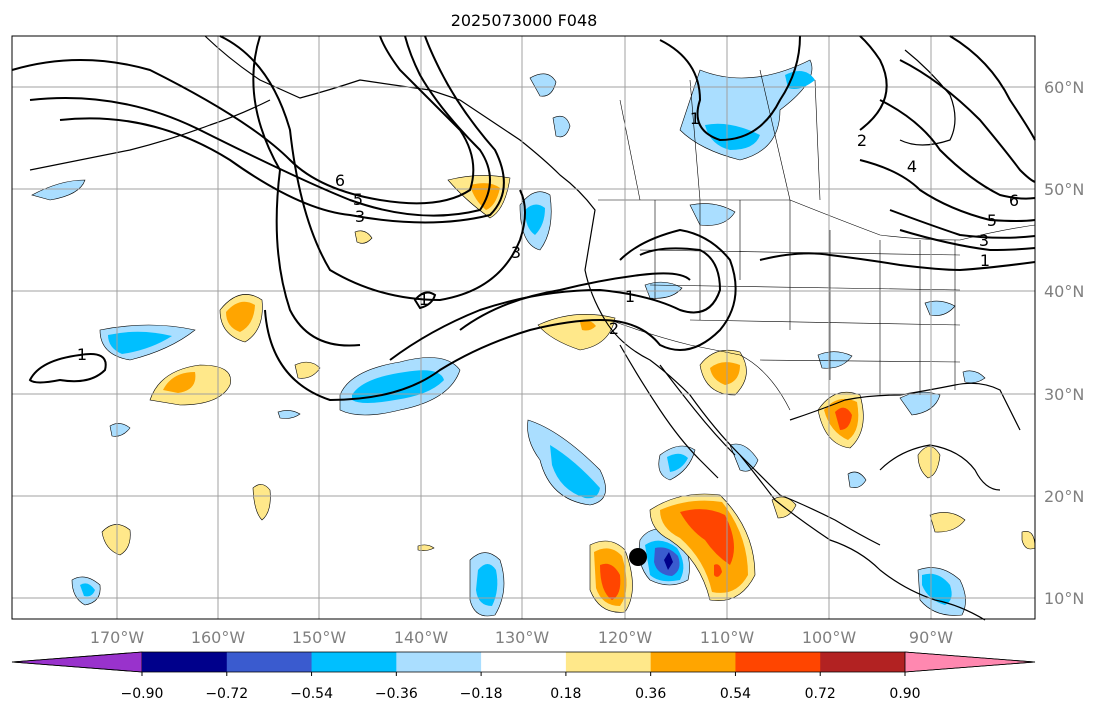 The image size is (1105, 712). Describe the element at coordinates (904, 694) in the screenshot. I see `colorbar-tick-label: 0.90` at that location.